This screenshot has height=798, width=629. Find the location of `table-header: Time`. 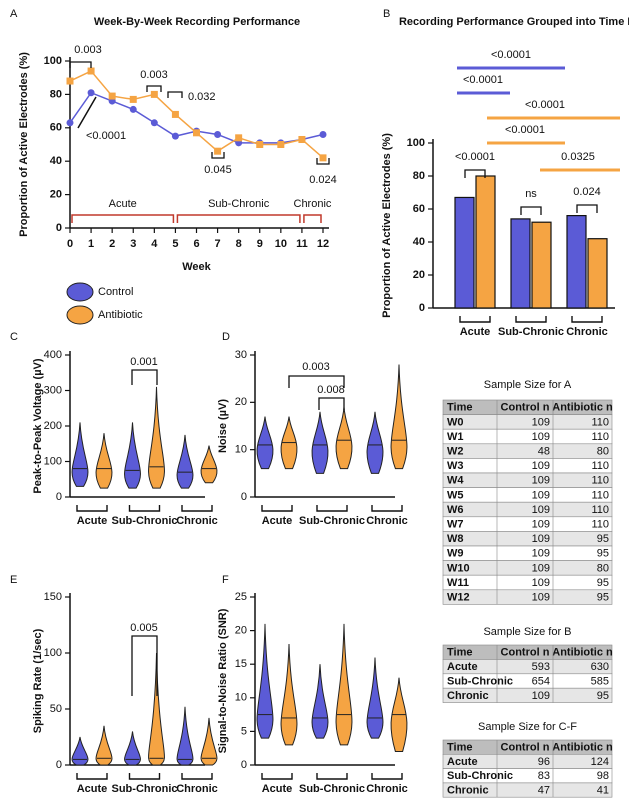

table-header: Time is located at coordinates (459, 653).